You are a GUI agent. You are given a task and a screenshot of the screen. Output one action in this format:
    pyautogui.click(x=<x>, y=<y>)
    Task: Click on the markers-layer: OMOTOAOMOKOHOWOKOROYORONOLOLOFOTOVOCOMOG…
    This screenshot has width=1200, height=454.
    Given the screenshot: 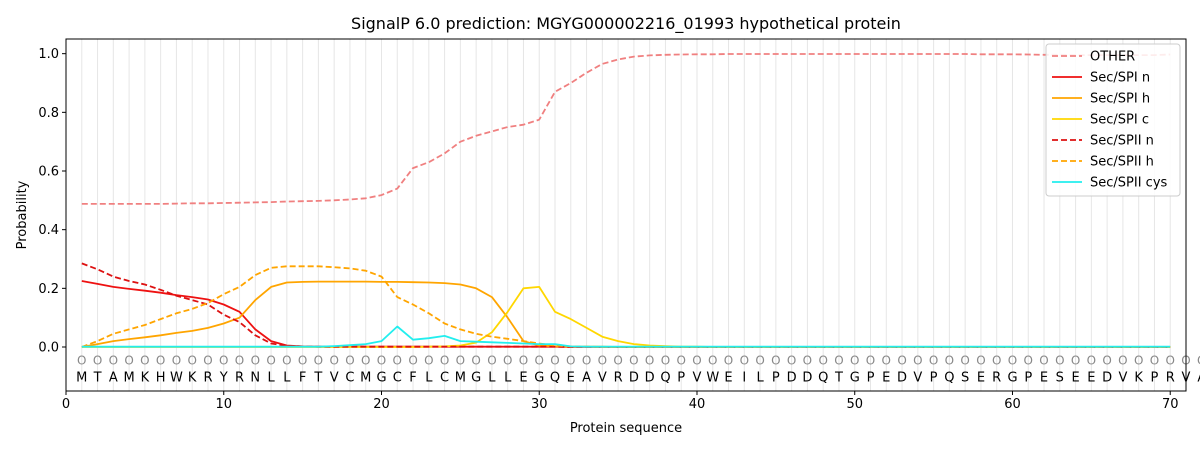 What is the action you would take?
    pyautogui.click(x=638, y=370)
    